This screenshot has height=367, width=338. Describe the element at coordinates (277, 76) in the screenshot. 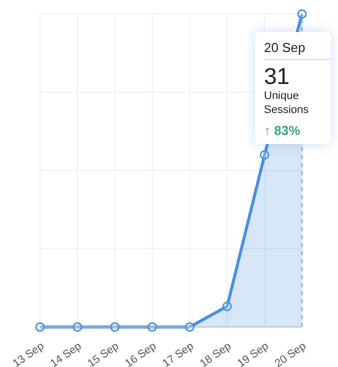

I see `annotation: 31` at that location.